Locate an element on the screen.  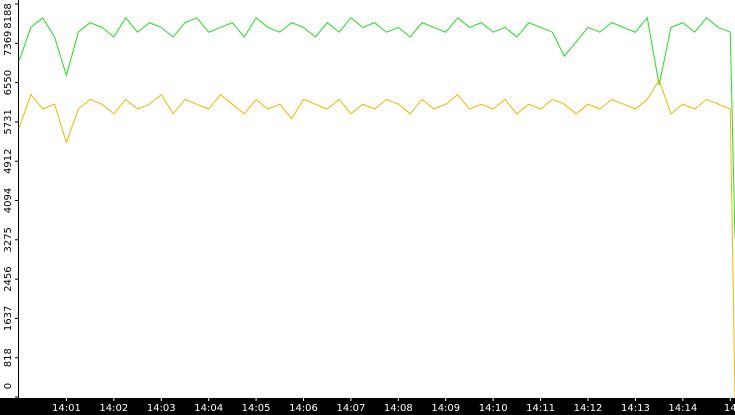
x-tick-label: 14:12 is located at coordinates (588, 408).